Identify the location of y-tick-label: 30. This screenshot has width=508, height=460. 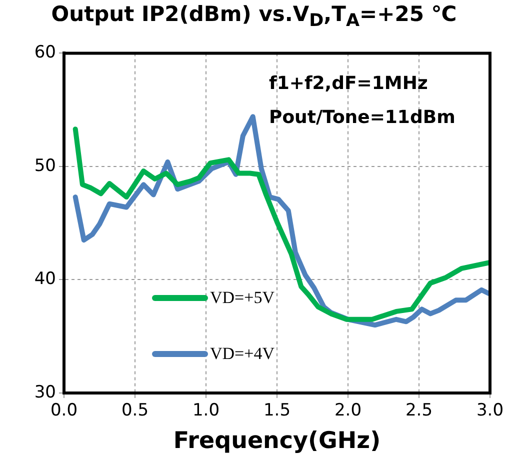
(45, 392).